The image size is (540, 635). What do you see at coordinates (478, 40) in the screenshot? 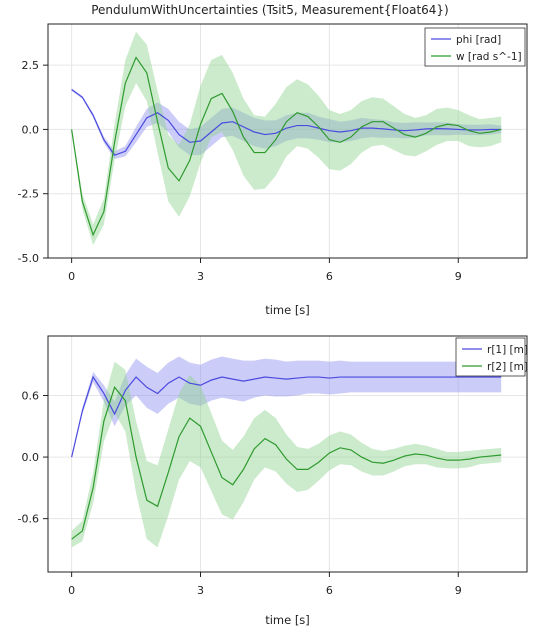
I see `legend-entry-1: phi [rad]` at bounding box center [478, 40].